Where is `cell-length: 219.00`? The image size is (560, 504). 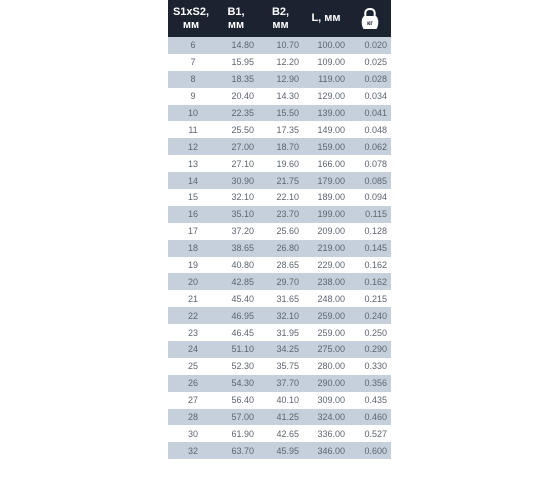
cell-length: 219.00 is located at coordinates (326, 248).